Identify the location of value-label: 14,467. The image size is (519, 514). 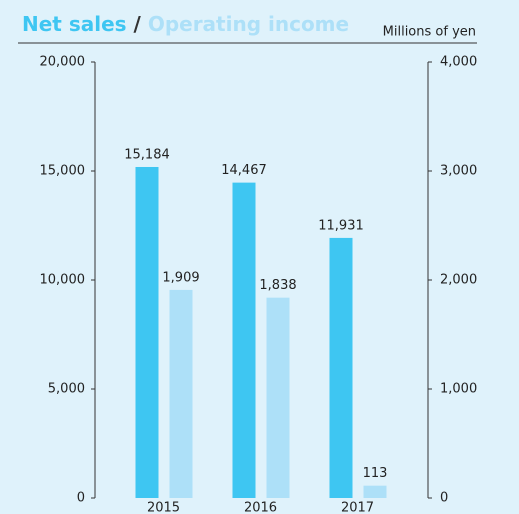
(244, 170).